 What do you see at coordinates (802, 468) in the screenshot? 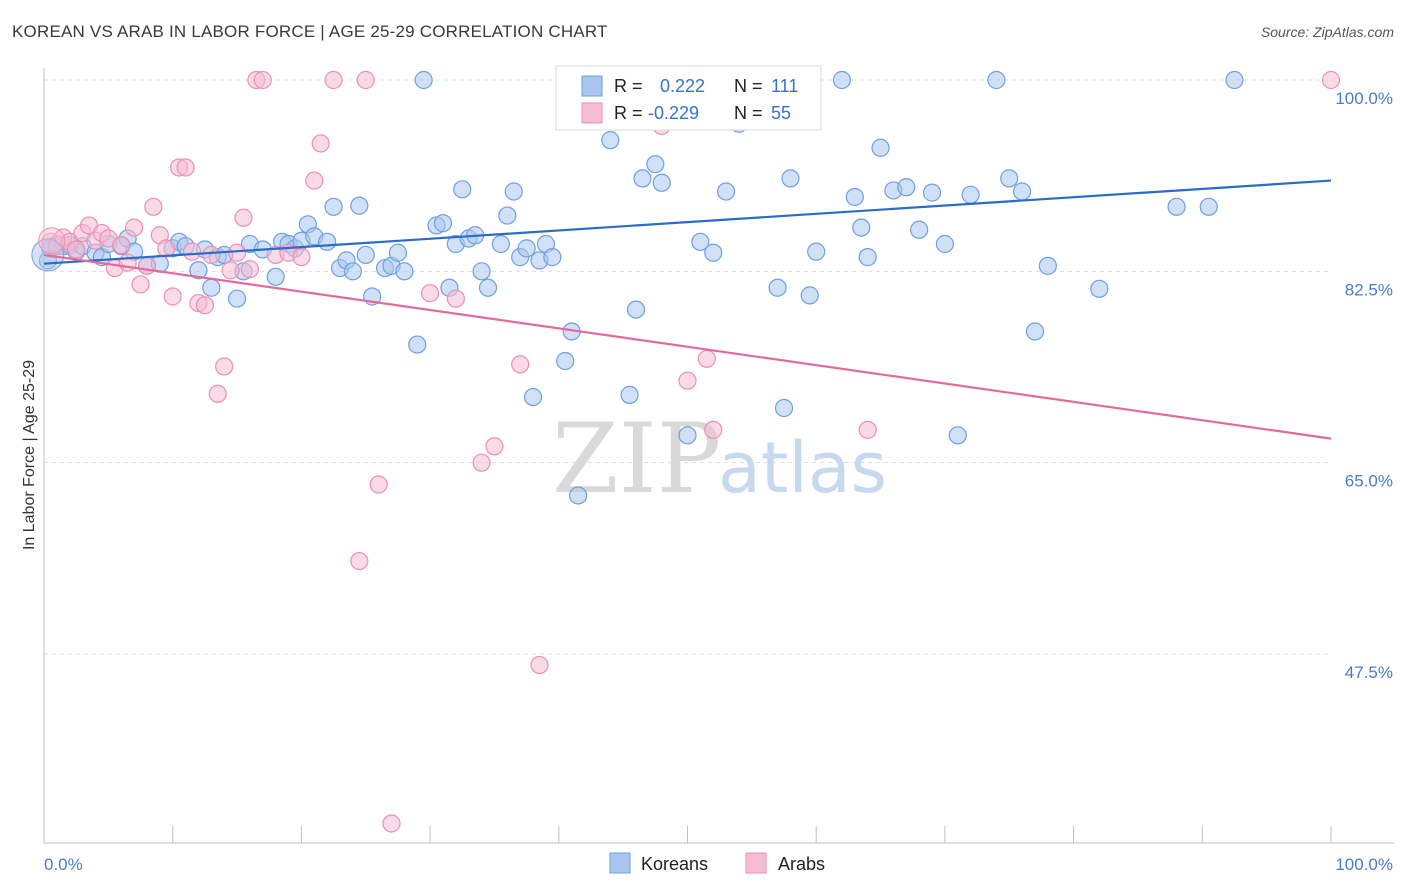
I see `watermark-atlas: atlas` at bounding box center [802, 468].